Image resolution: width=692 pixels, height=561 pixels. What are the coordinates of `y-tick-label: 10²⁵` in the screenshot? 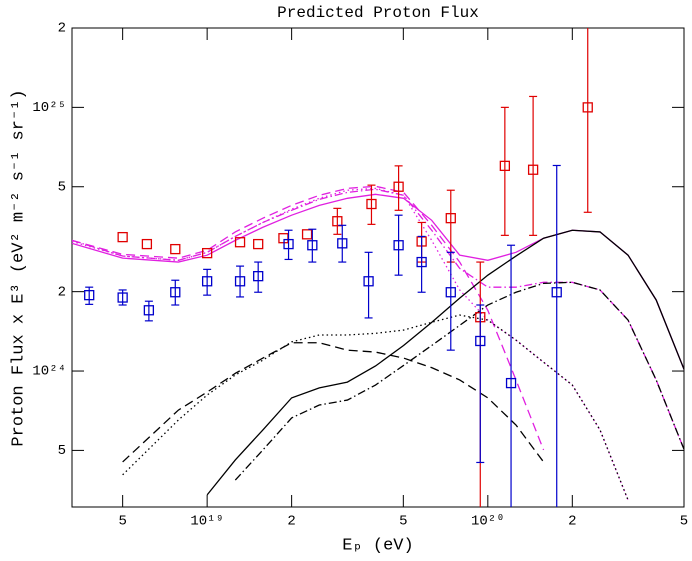 It's located at (49, 108).